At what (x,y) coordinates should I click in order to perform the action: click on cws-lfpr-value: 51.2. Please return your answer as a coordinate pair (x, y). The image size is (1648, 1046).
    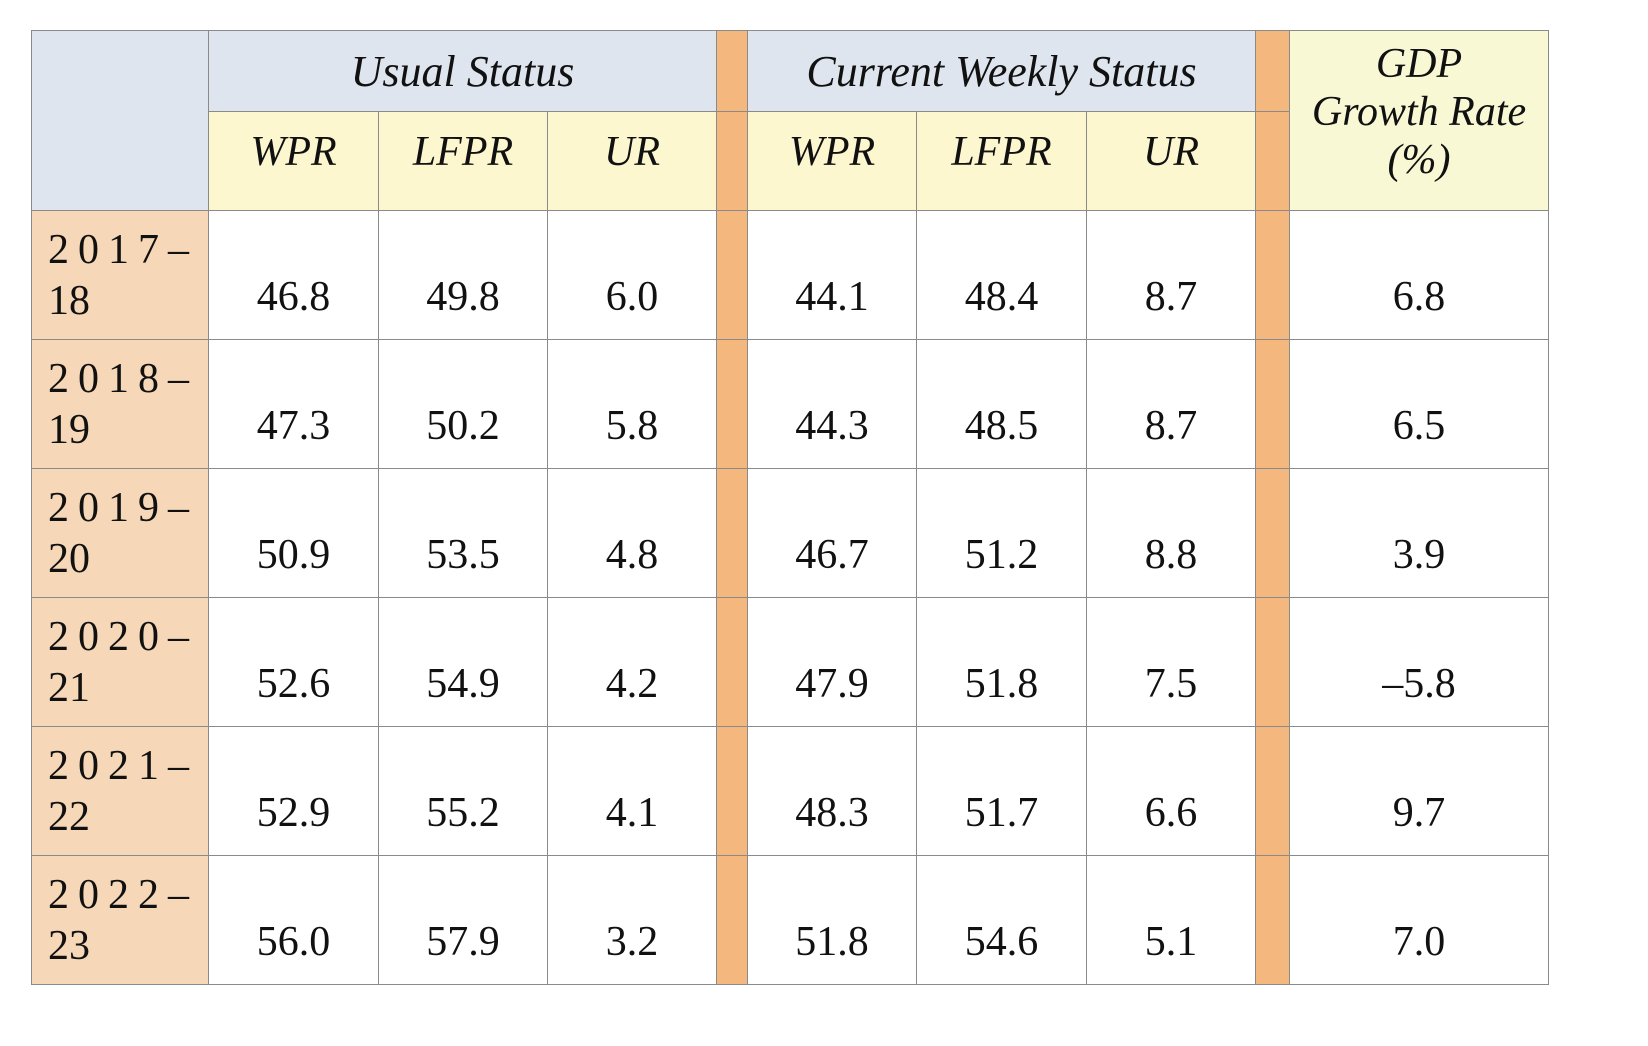
    Looking at the image, I should click on (1001, 555).